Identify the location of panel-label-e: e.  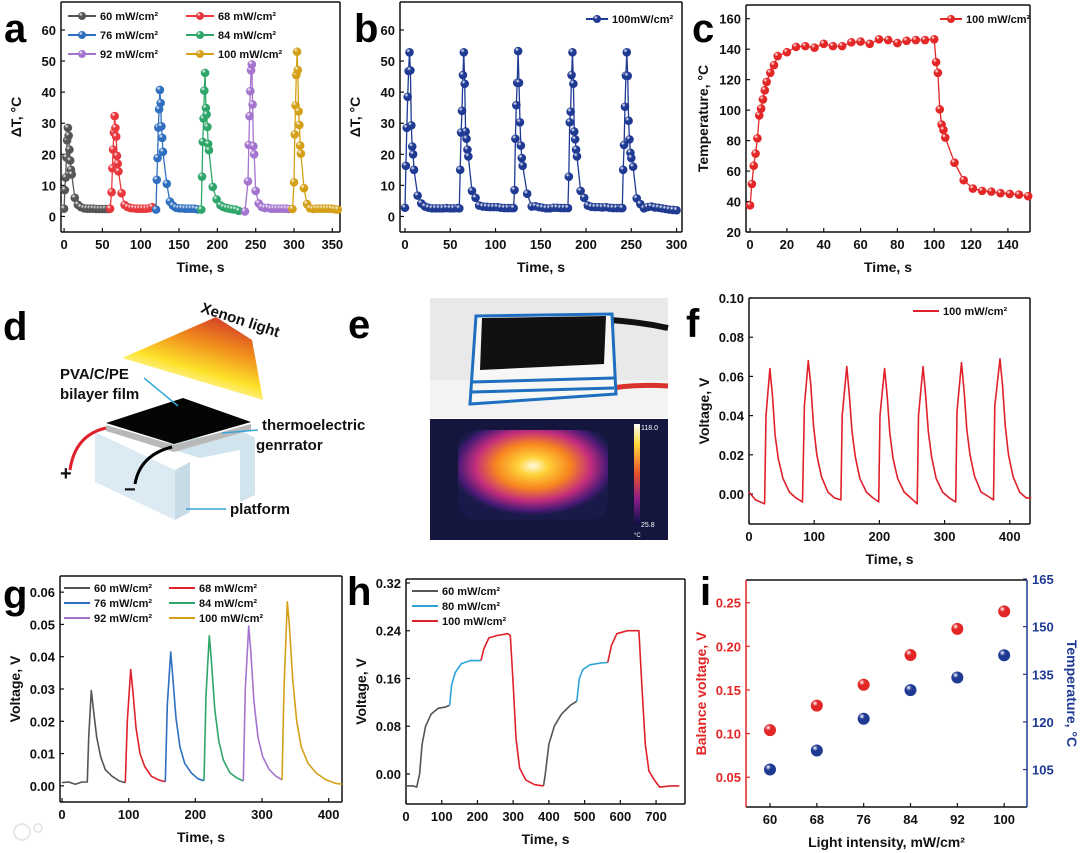
(359, 325).